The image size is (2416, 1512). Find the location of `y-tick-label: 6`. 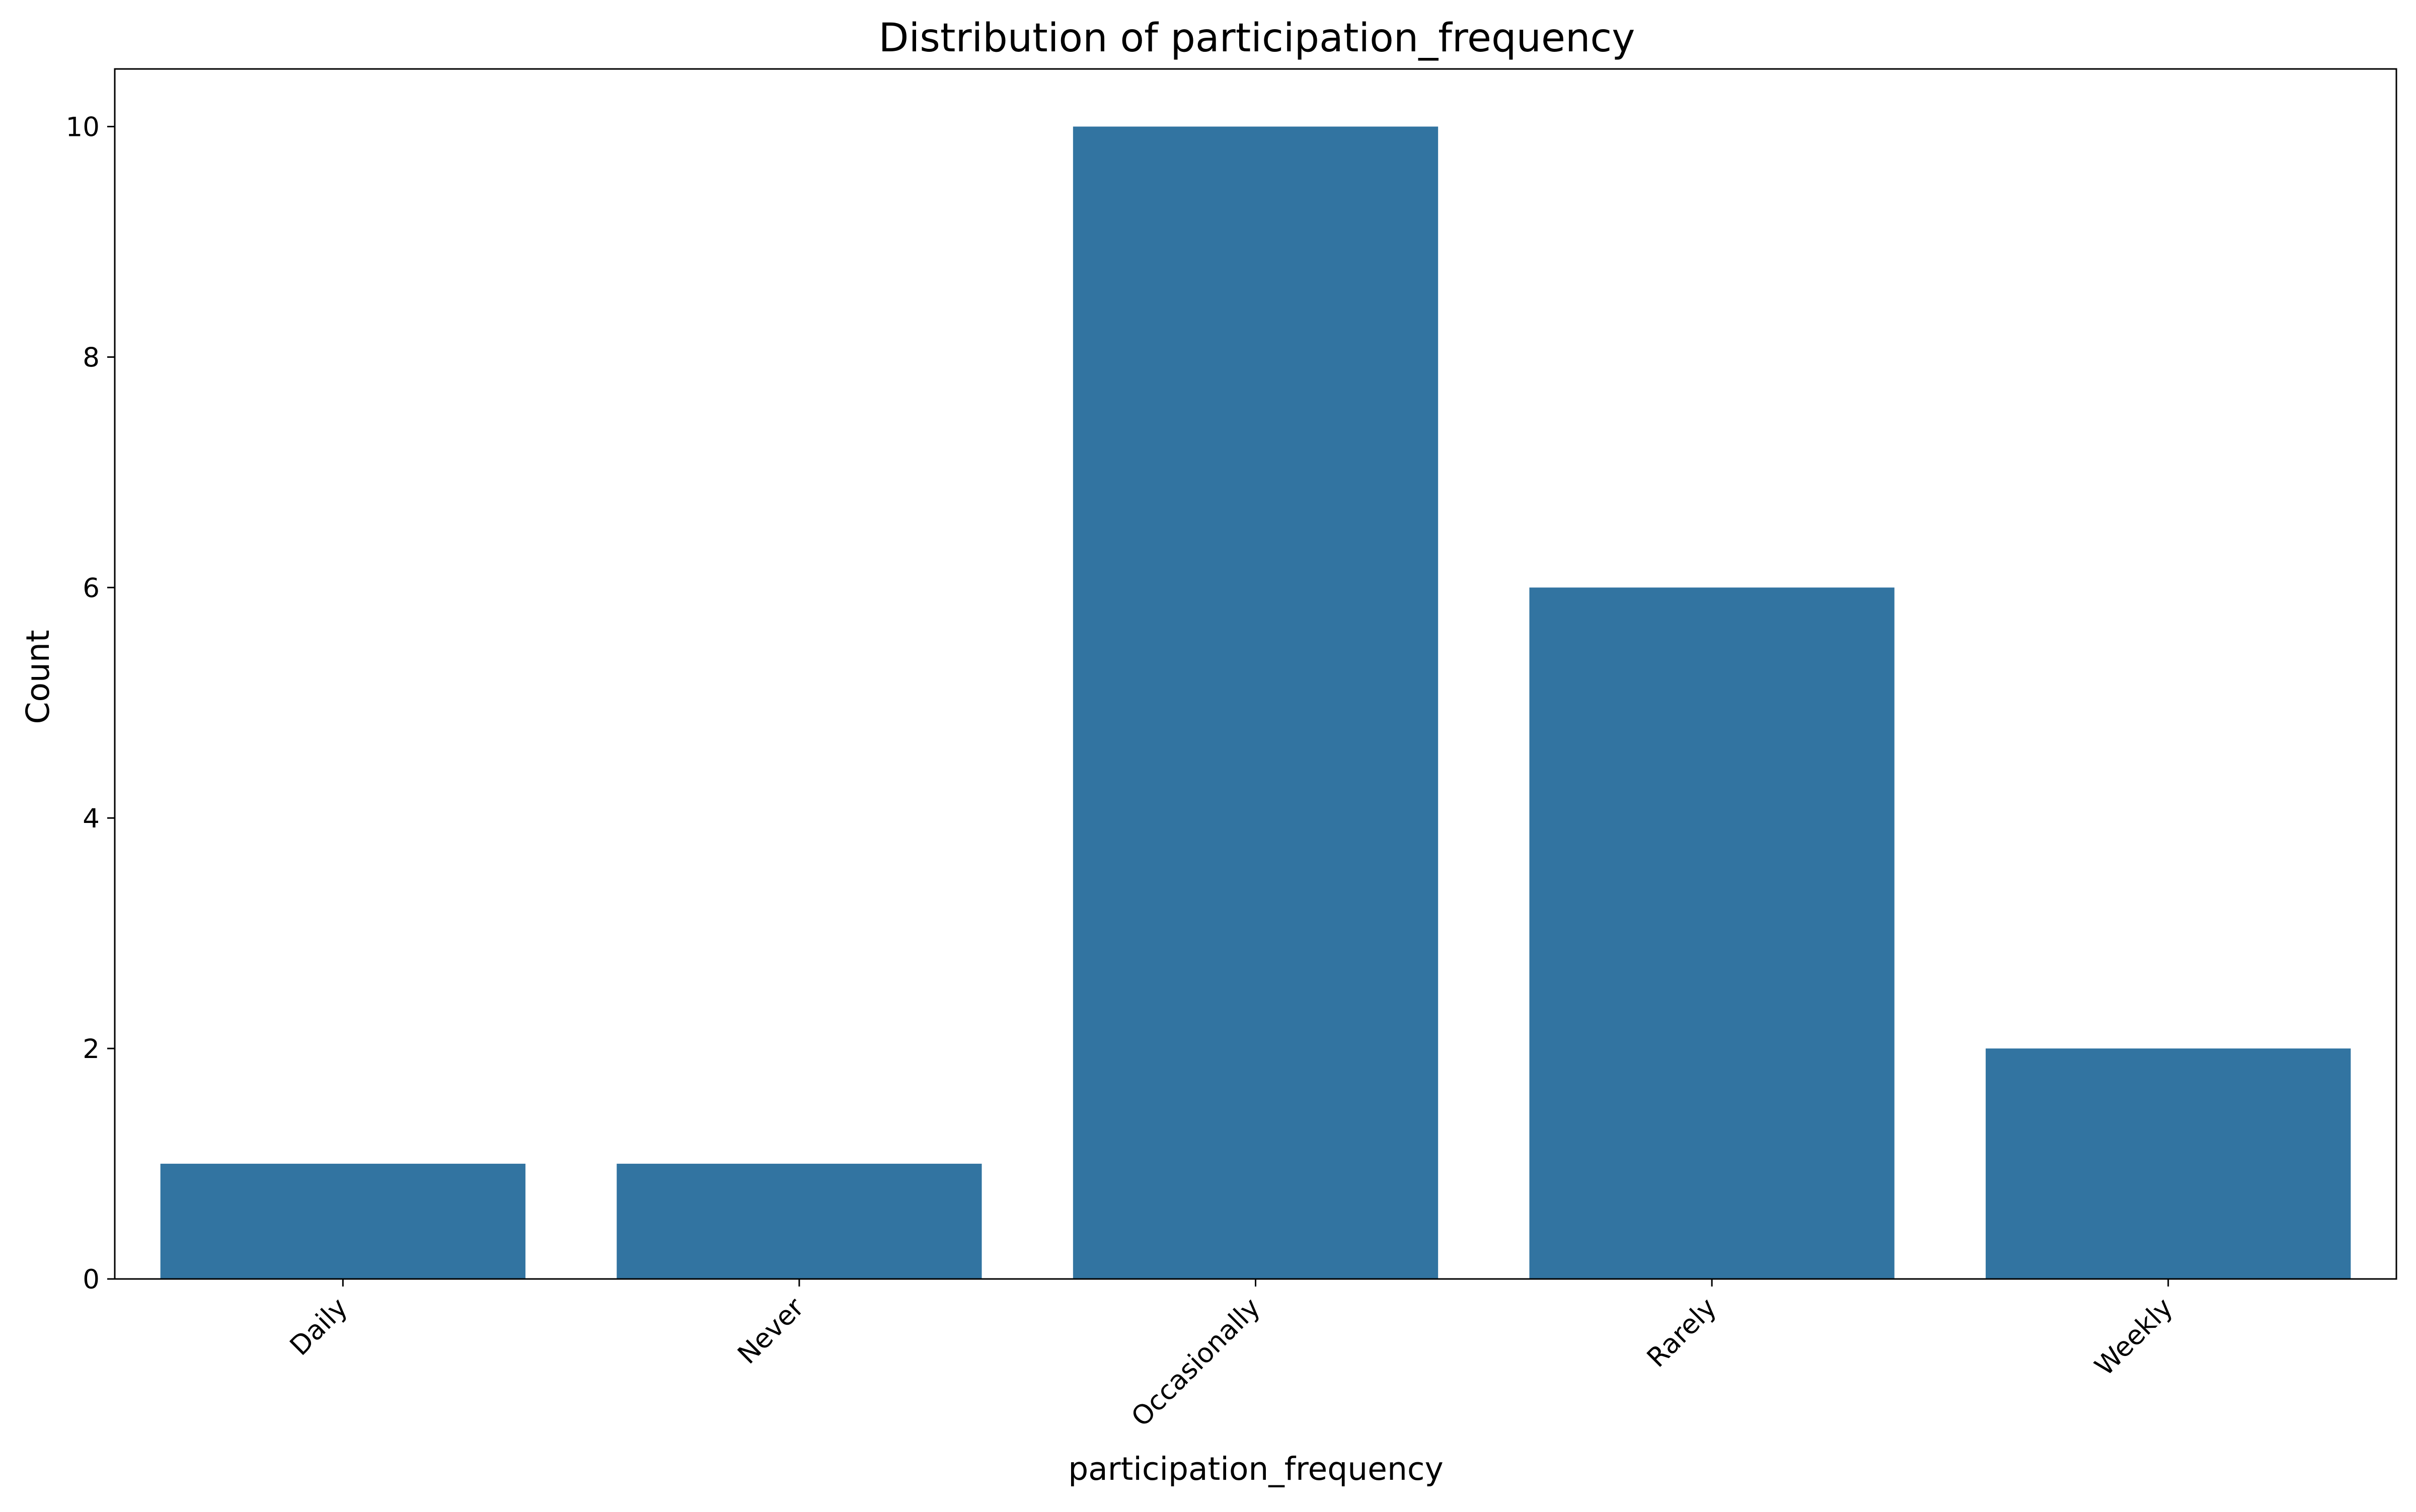

y-tick-label: 6 is located at coordinates (91, 588).